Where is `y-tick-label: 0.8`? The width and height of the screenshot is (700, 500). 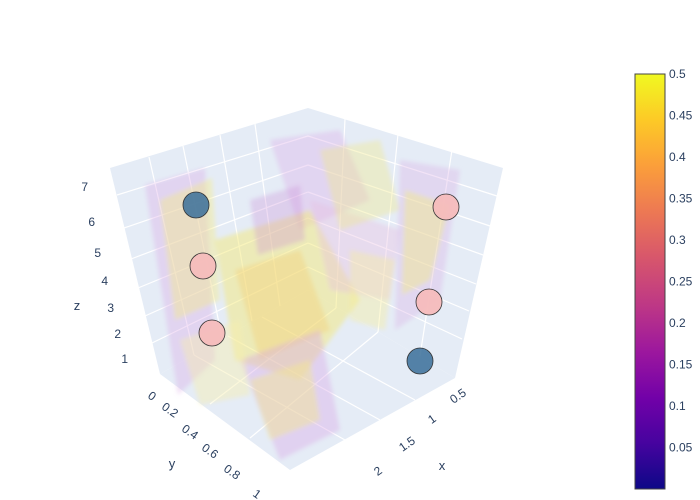 y-tick-label: 0.8 is located at coordinates (232, 471).